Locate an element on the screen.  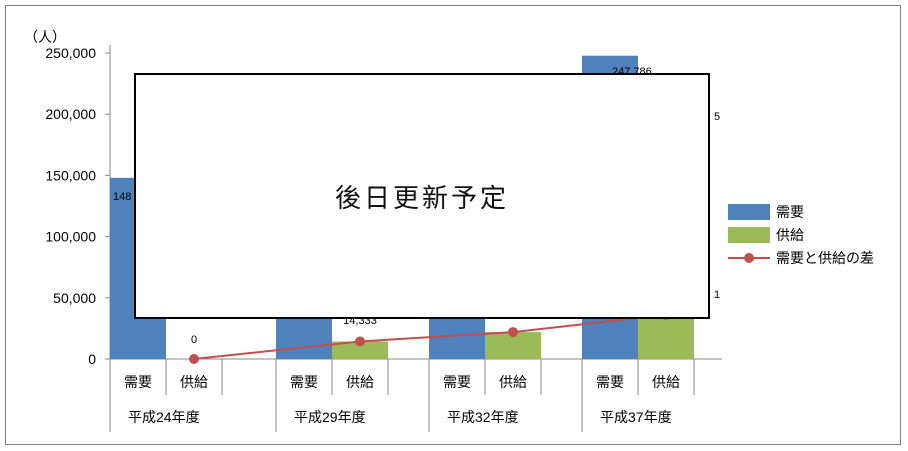
legend-label-demand: 需要 is located at coordinates (790, 212).